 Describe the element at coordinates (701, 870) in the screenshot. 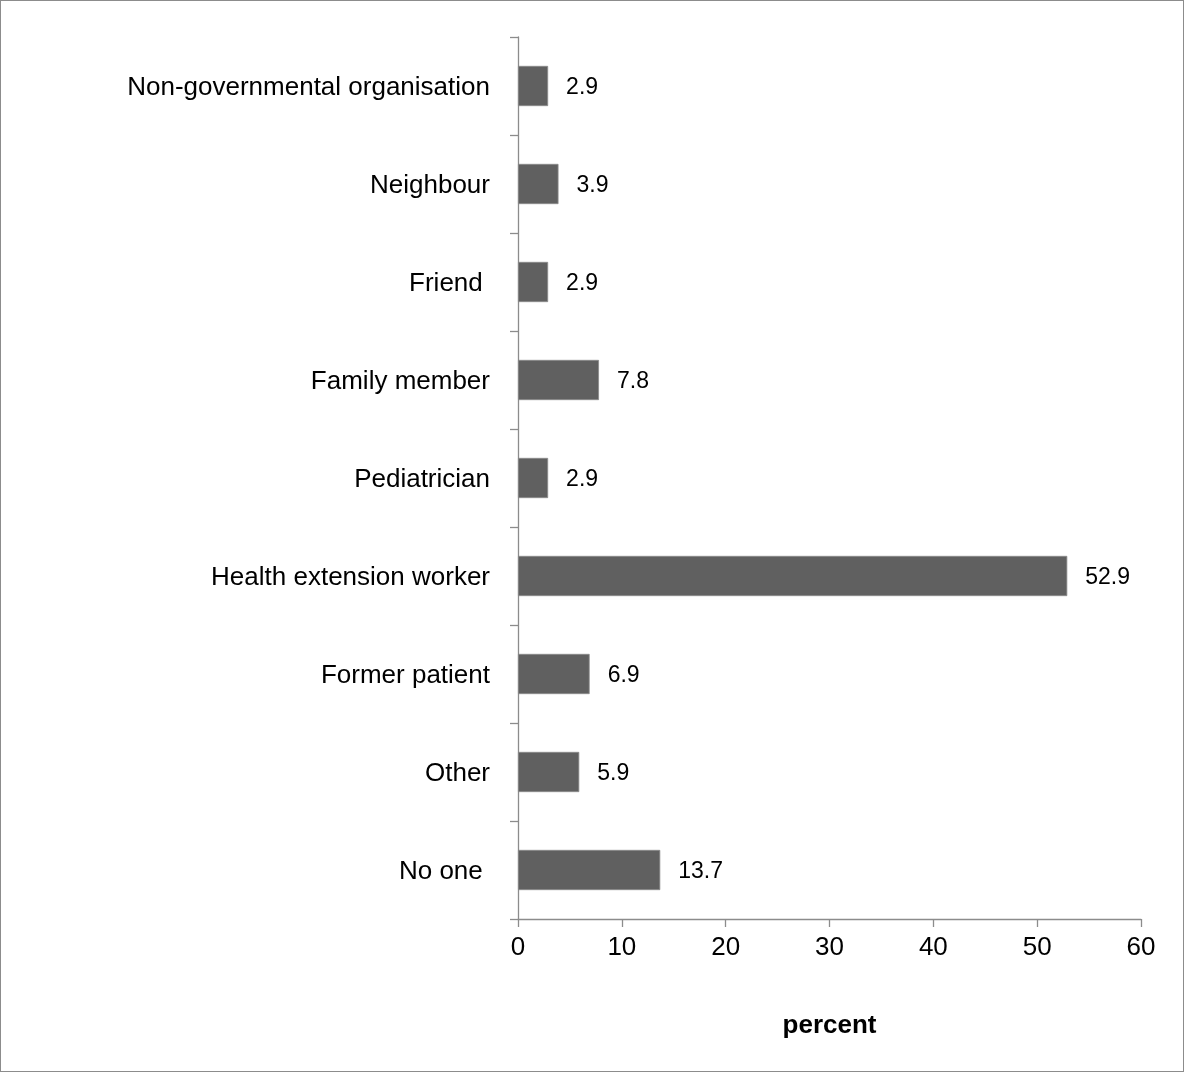

I see `data-label: 13.7` at that location.